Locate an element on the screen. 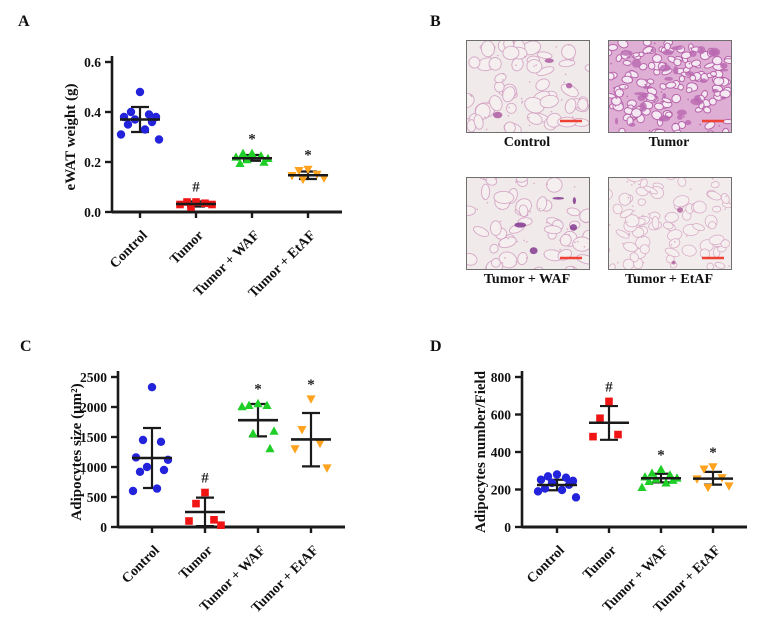  y-tick-label: 200 is located at coordinates (501, 490).